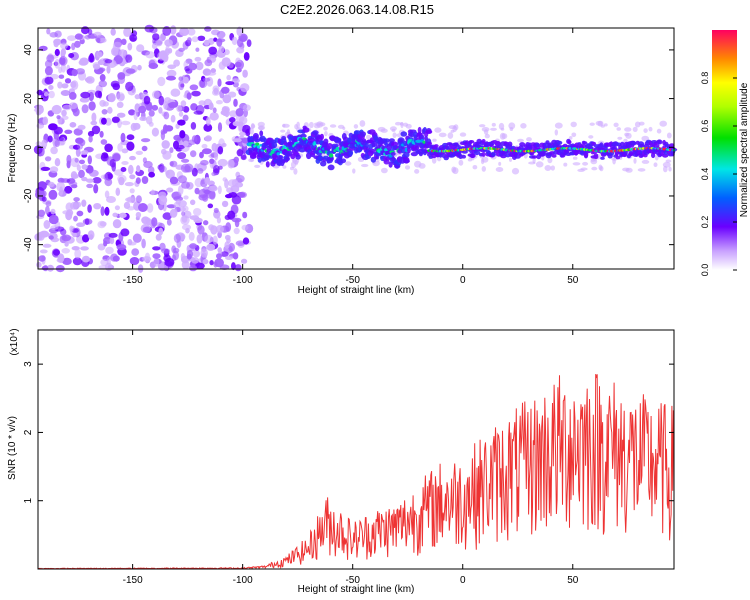  I want to click on y-tick-label: -40, so click(28, 244).